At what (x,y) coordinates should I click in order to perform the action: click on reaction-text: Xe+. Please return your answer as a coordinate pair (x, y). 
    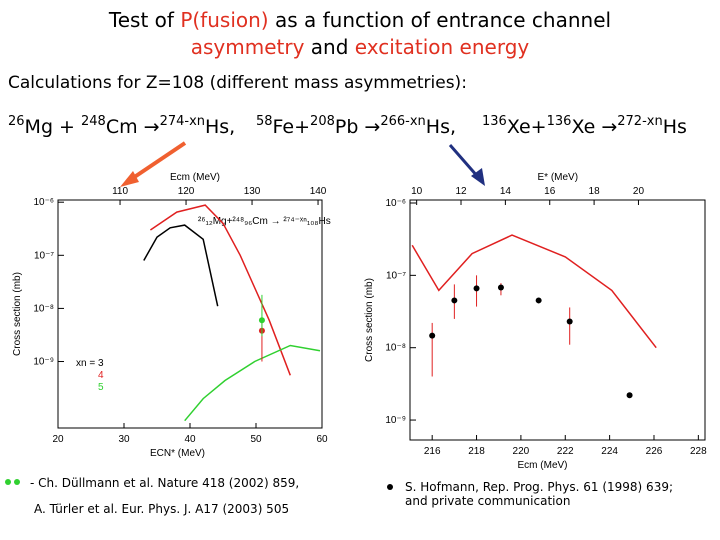
    Looking at the image, I should click on (527, 127).